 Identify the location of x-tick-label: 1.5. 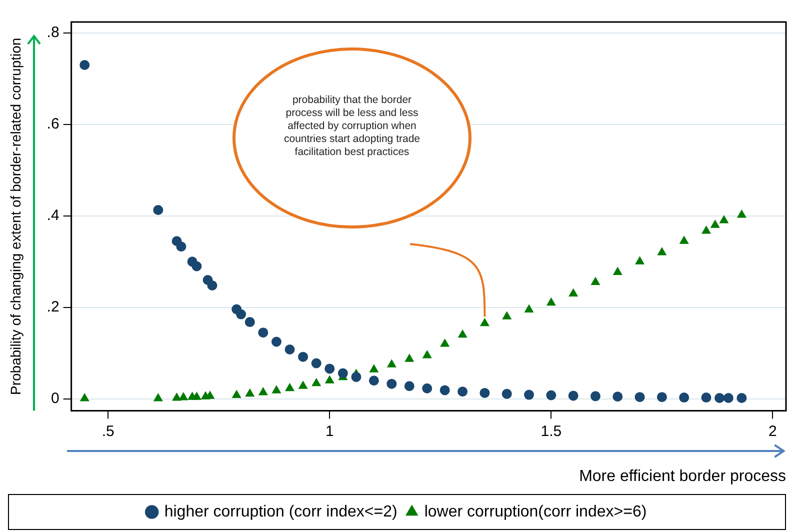
(551, 431).